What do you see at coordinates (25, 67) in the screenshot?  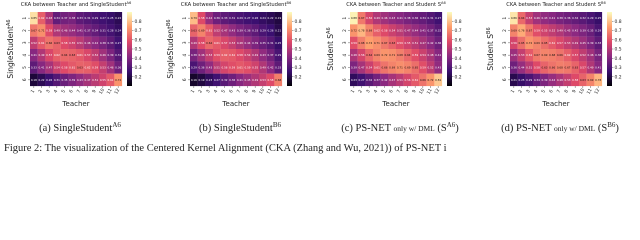 I see `y-tick-label: 5` at bounding box center [25, 67].